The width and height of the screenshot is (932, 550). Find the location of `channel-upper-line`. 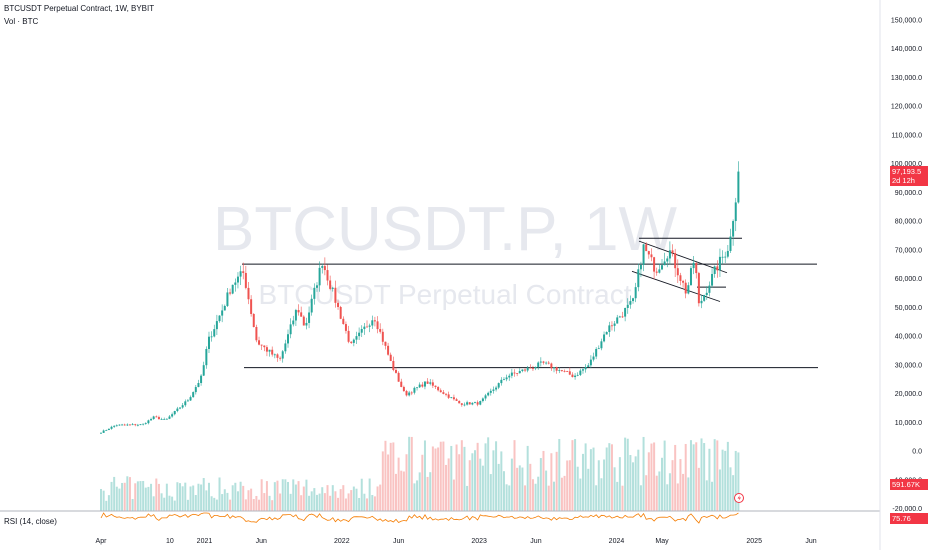

channel-upper-line is located at coordinates (683, 257).